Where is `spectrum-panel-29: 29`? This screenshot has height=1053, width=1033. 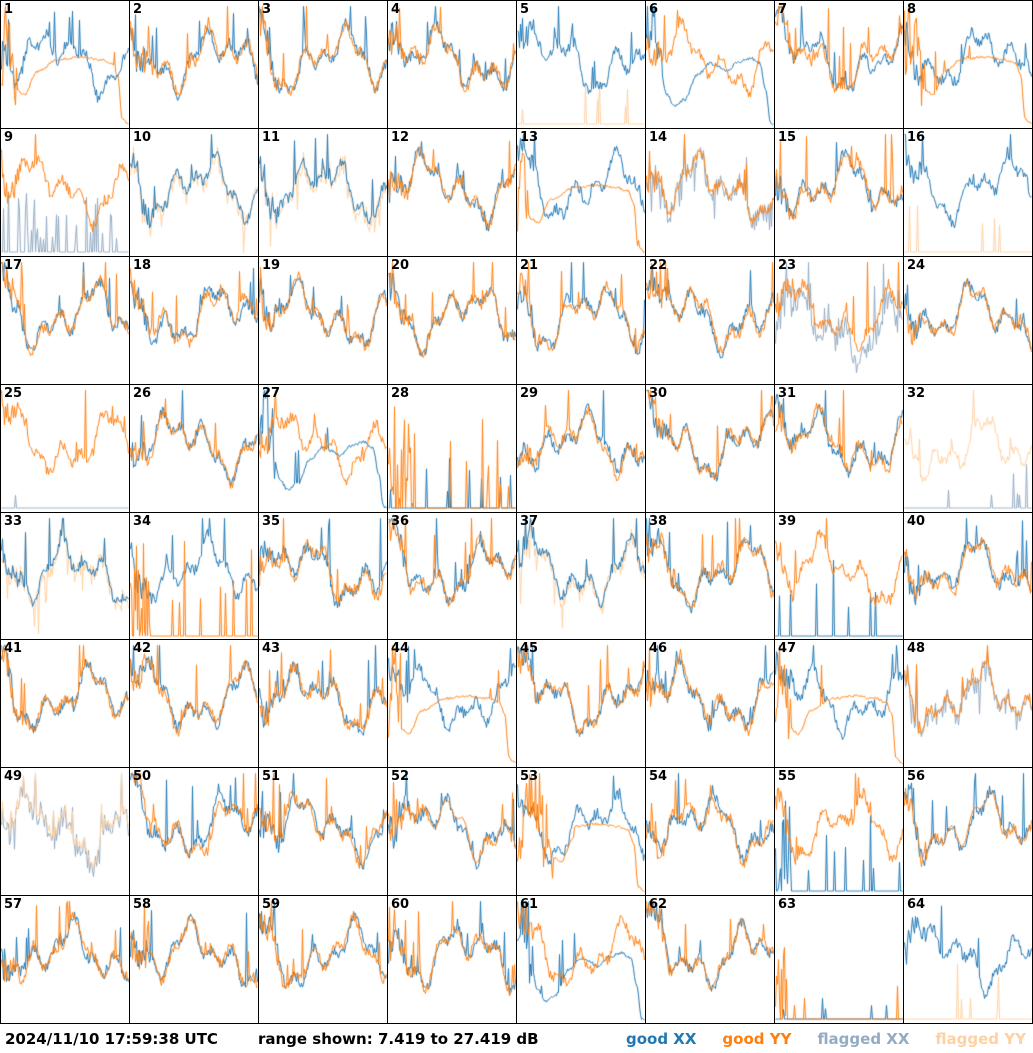 spectrum-panel-29: 29 is located at coordinates (581, 448).